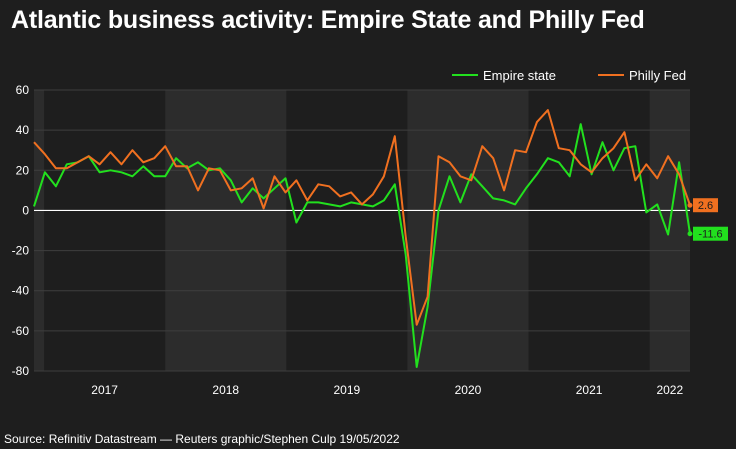 This screenshot has height=449, width=736. What do you see at coordinates (21, 371) in the screenshot?
I see `y-tick-label: -80` at bounding box center [21, 371].